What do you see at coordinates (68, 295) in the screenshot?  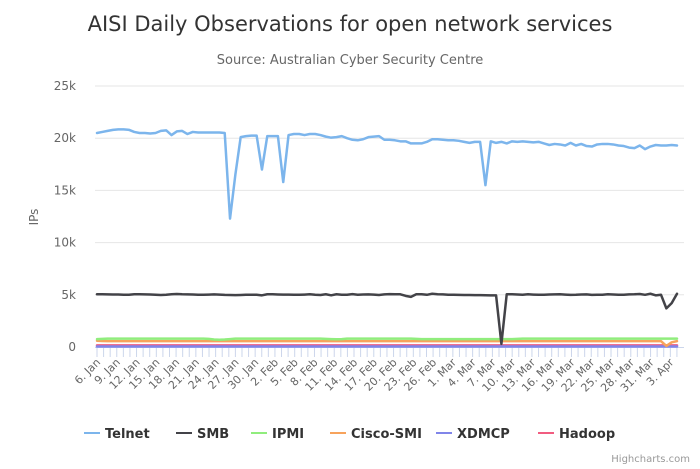 I see `y-tick-label: 5k` at bounding box center [68, 295].